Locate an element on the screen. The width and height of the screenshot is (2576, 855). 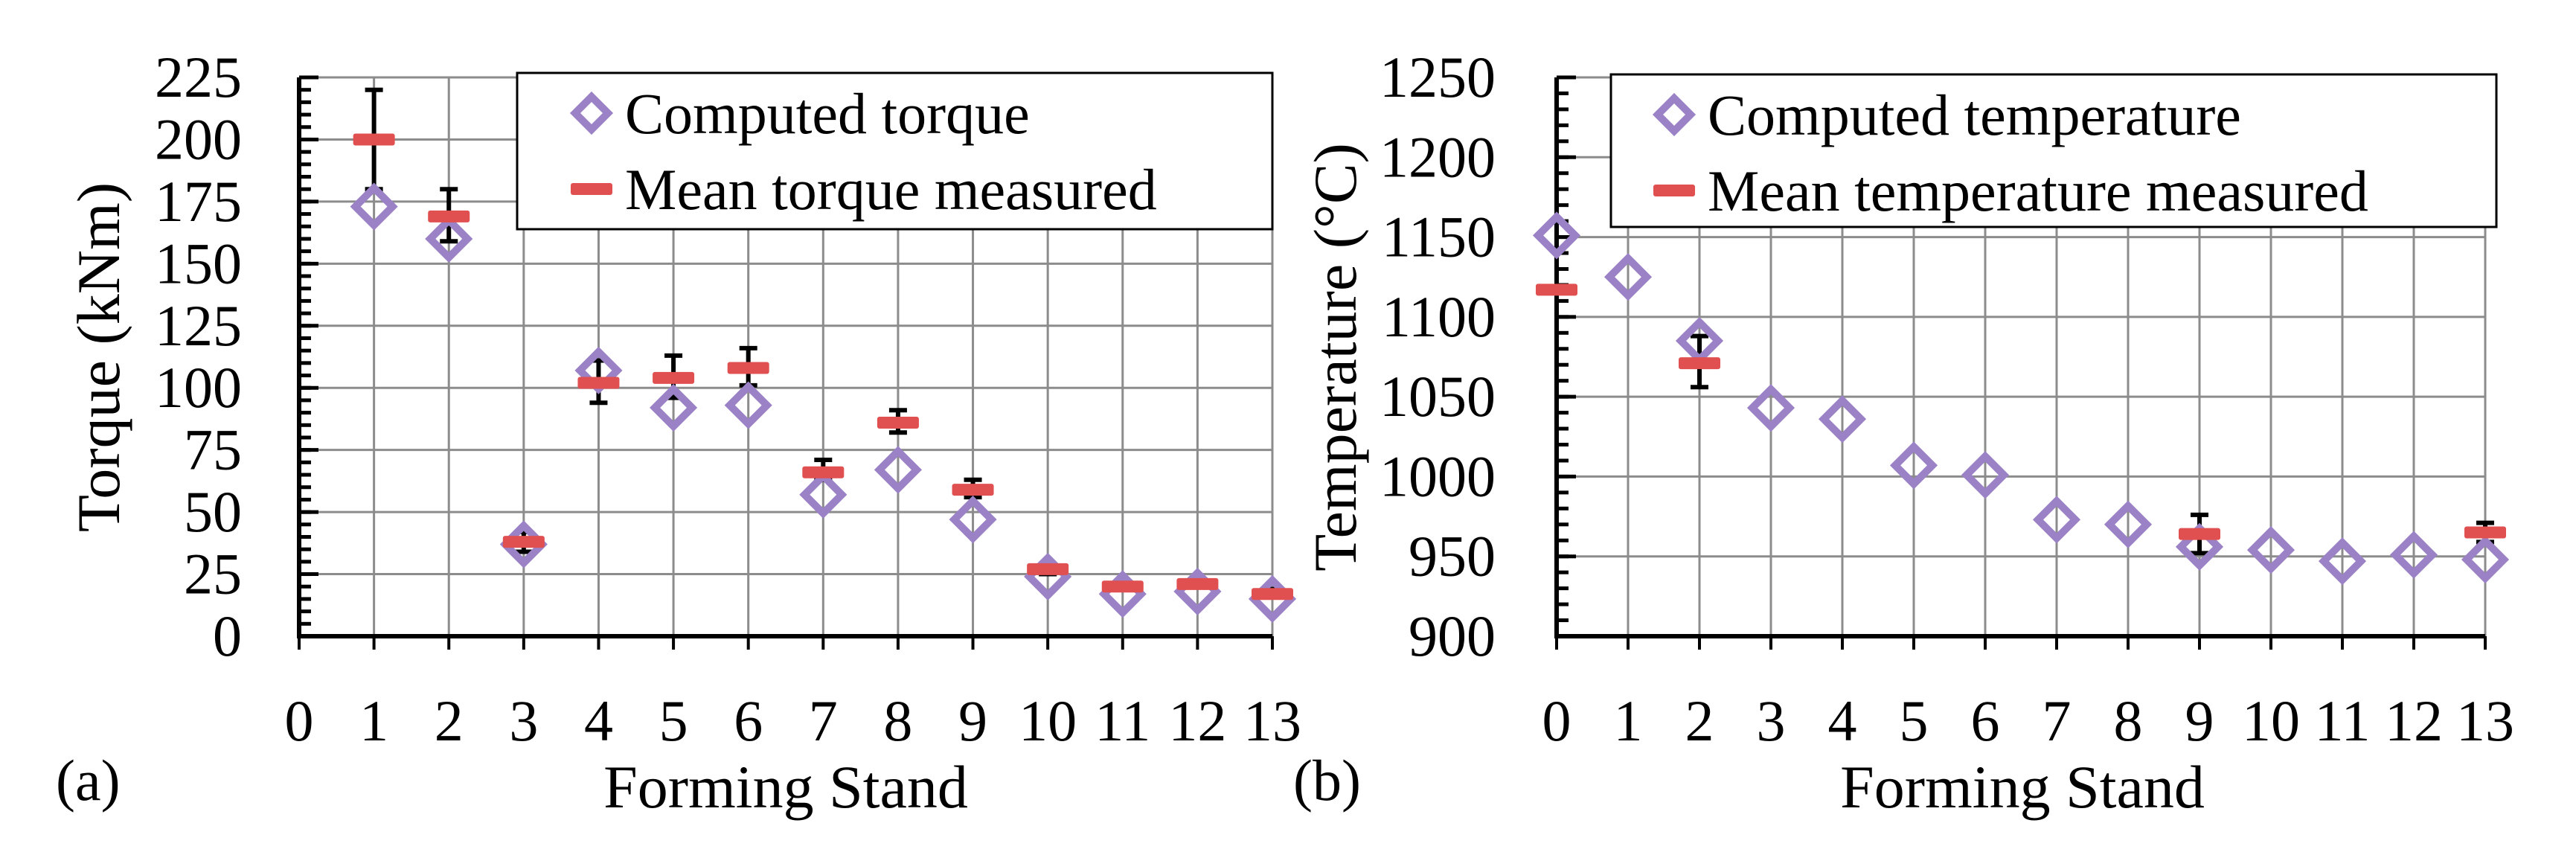
temperature-y-tick-labels: 900 950 1000 1050 1100 1150 1200 1250 is located at coordinates (1438, 356).